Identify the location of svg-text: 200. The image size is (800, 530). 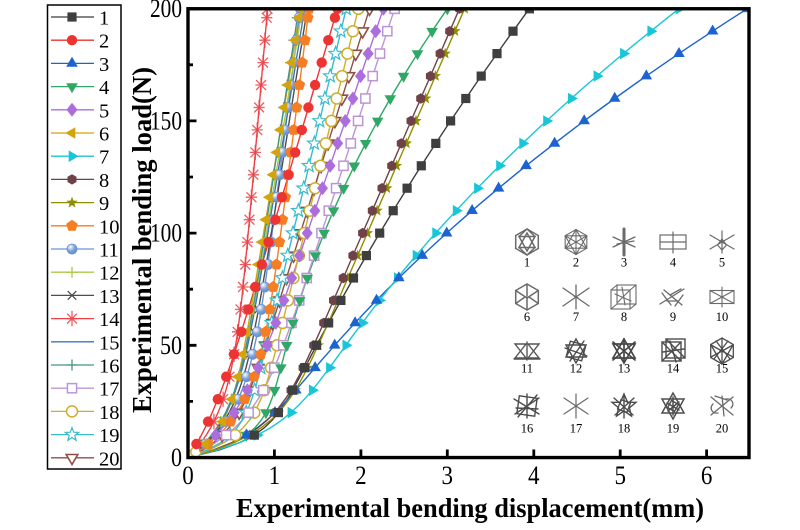
(166, 11).